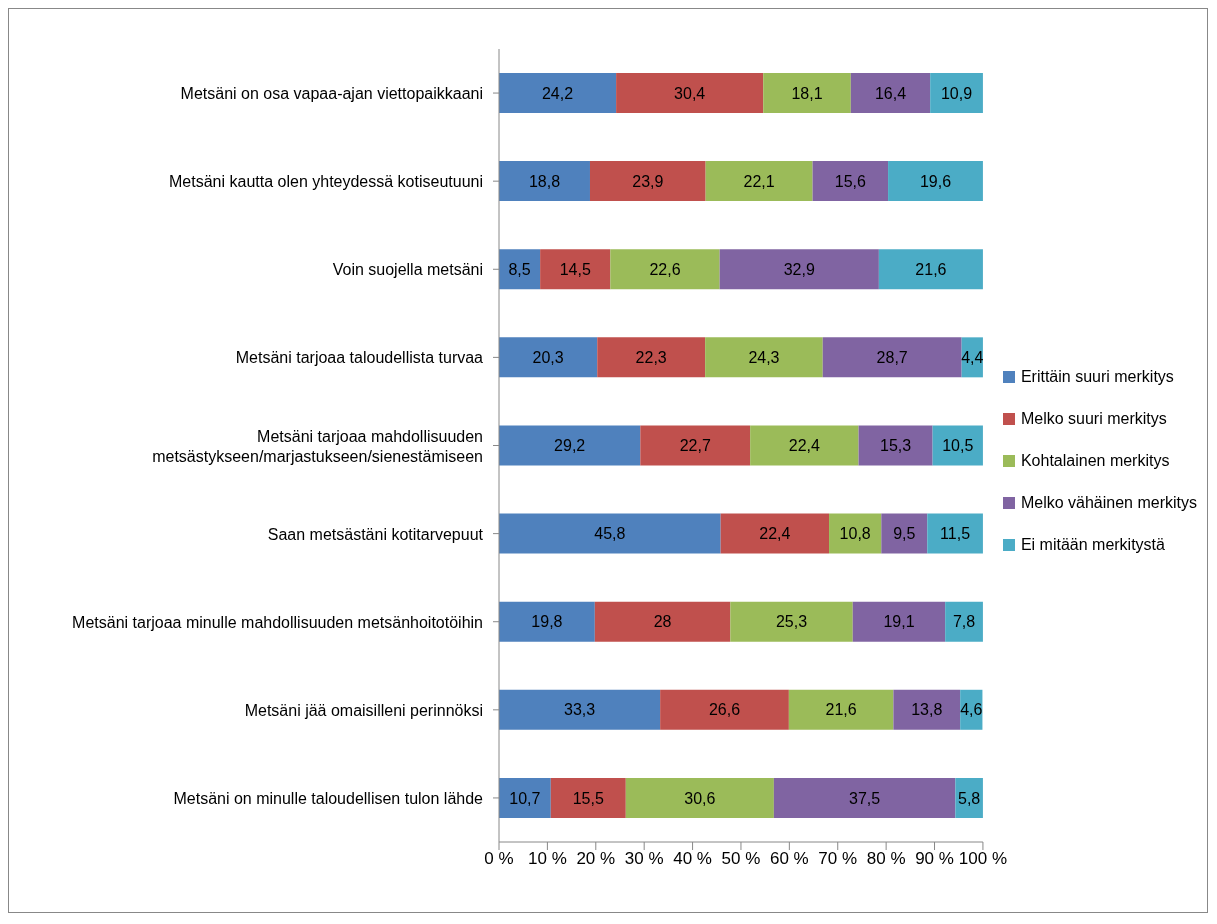 This screenshot has width=1217, height=924. I want to click on x-tick-label: 60 %, so click(789, 859).